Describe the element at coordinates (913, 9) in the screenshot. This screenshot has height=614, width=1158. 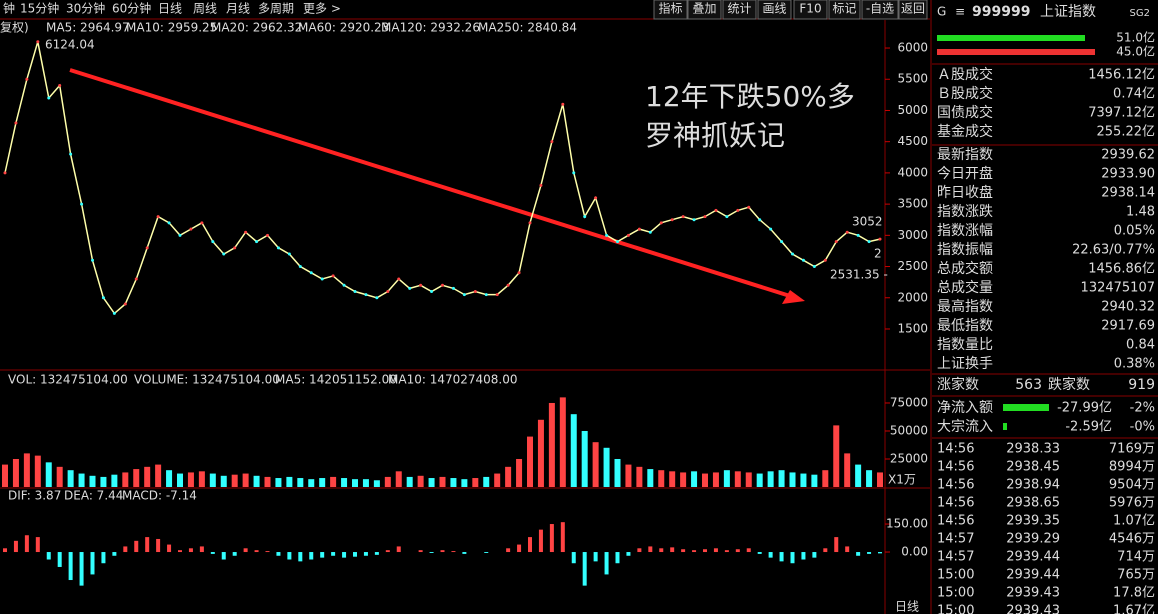
I see `toolbar-button: 返回` at that location.